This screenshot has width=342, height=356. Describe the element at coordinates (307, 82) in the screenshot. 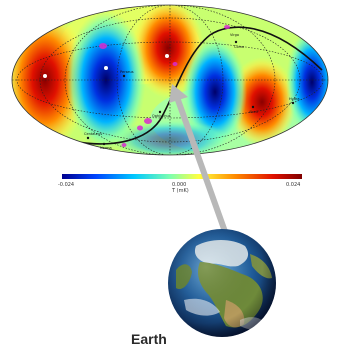

I see `cold-spot-right` at that location.